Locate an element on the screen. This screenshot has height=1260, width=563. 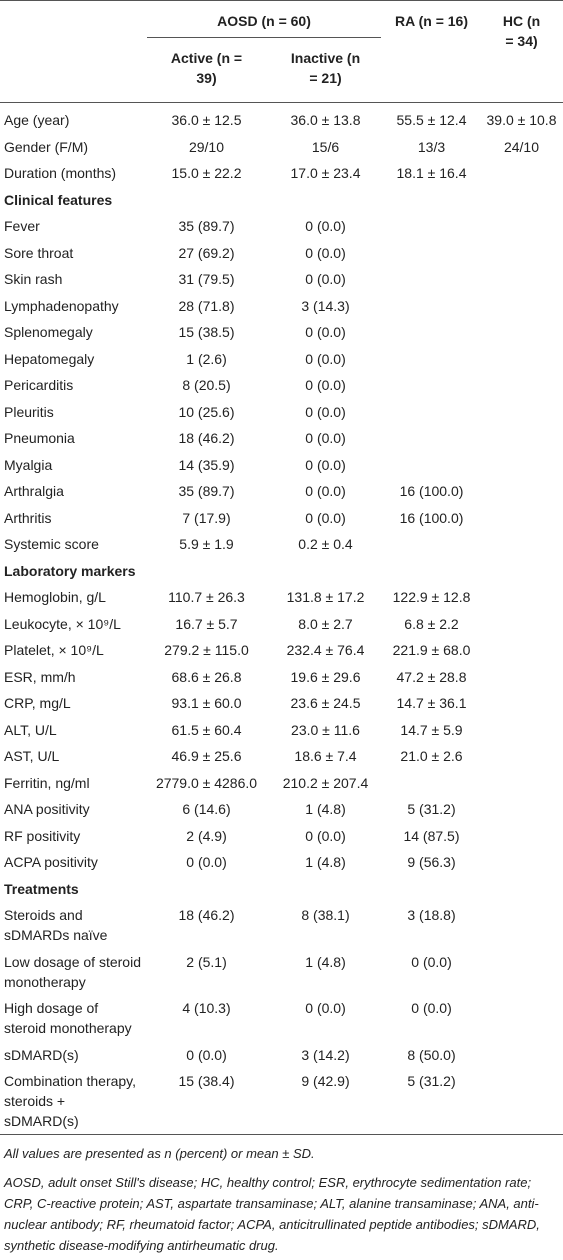
row-label: Pneumonia is located at coordinates (39, 438).